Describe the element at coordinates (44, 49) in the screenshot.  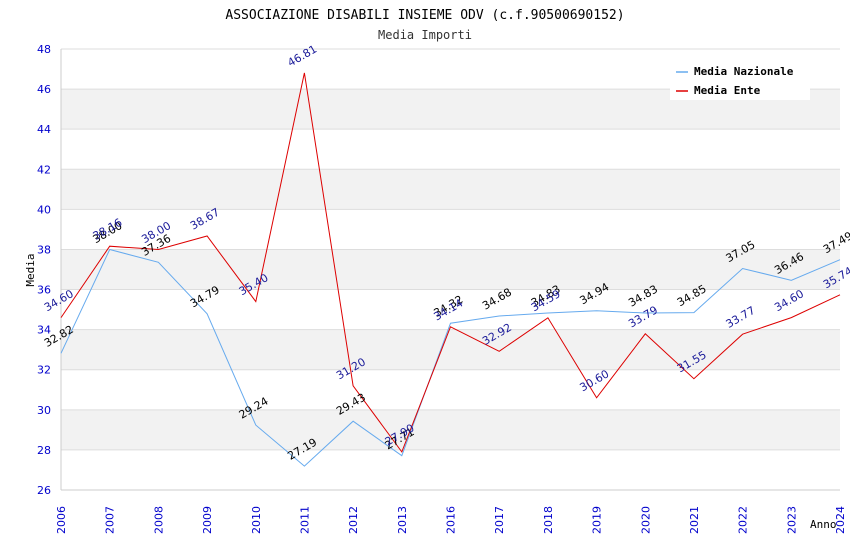
I see `y-tick-label: 48` at that location.